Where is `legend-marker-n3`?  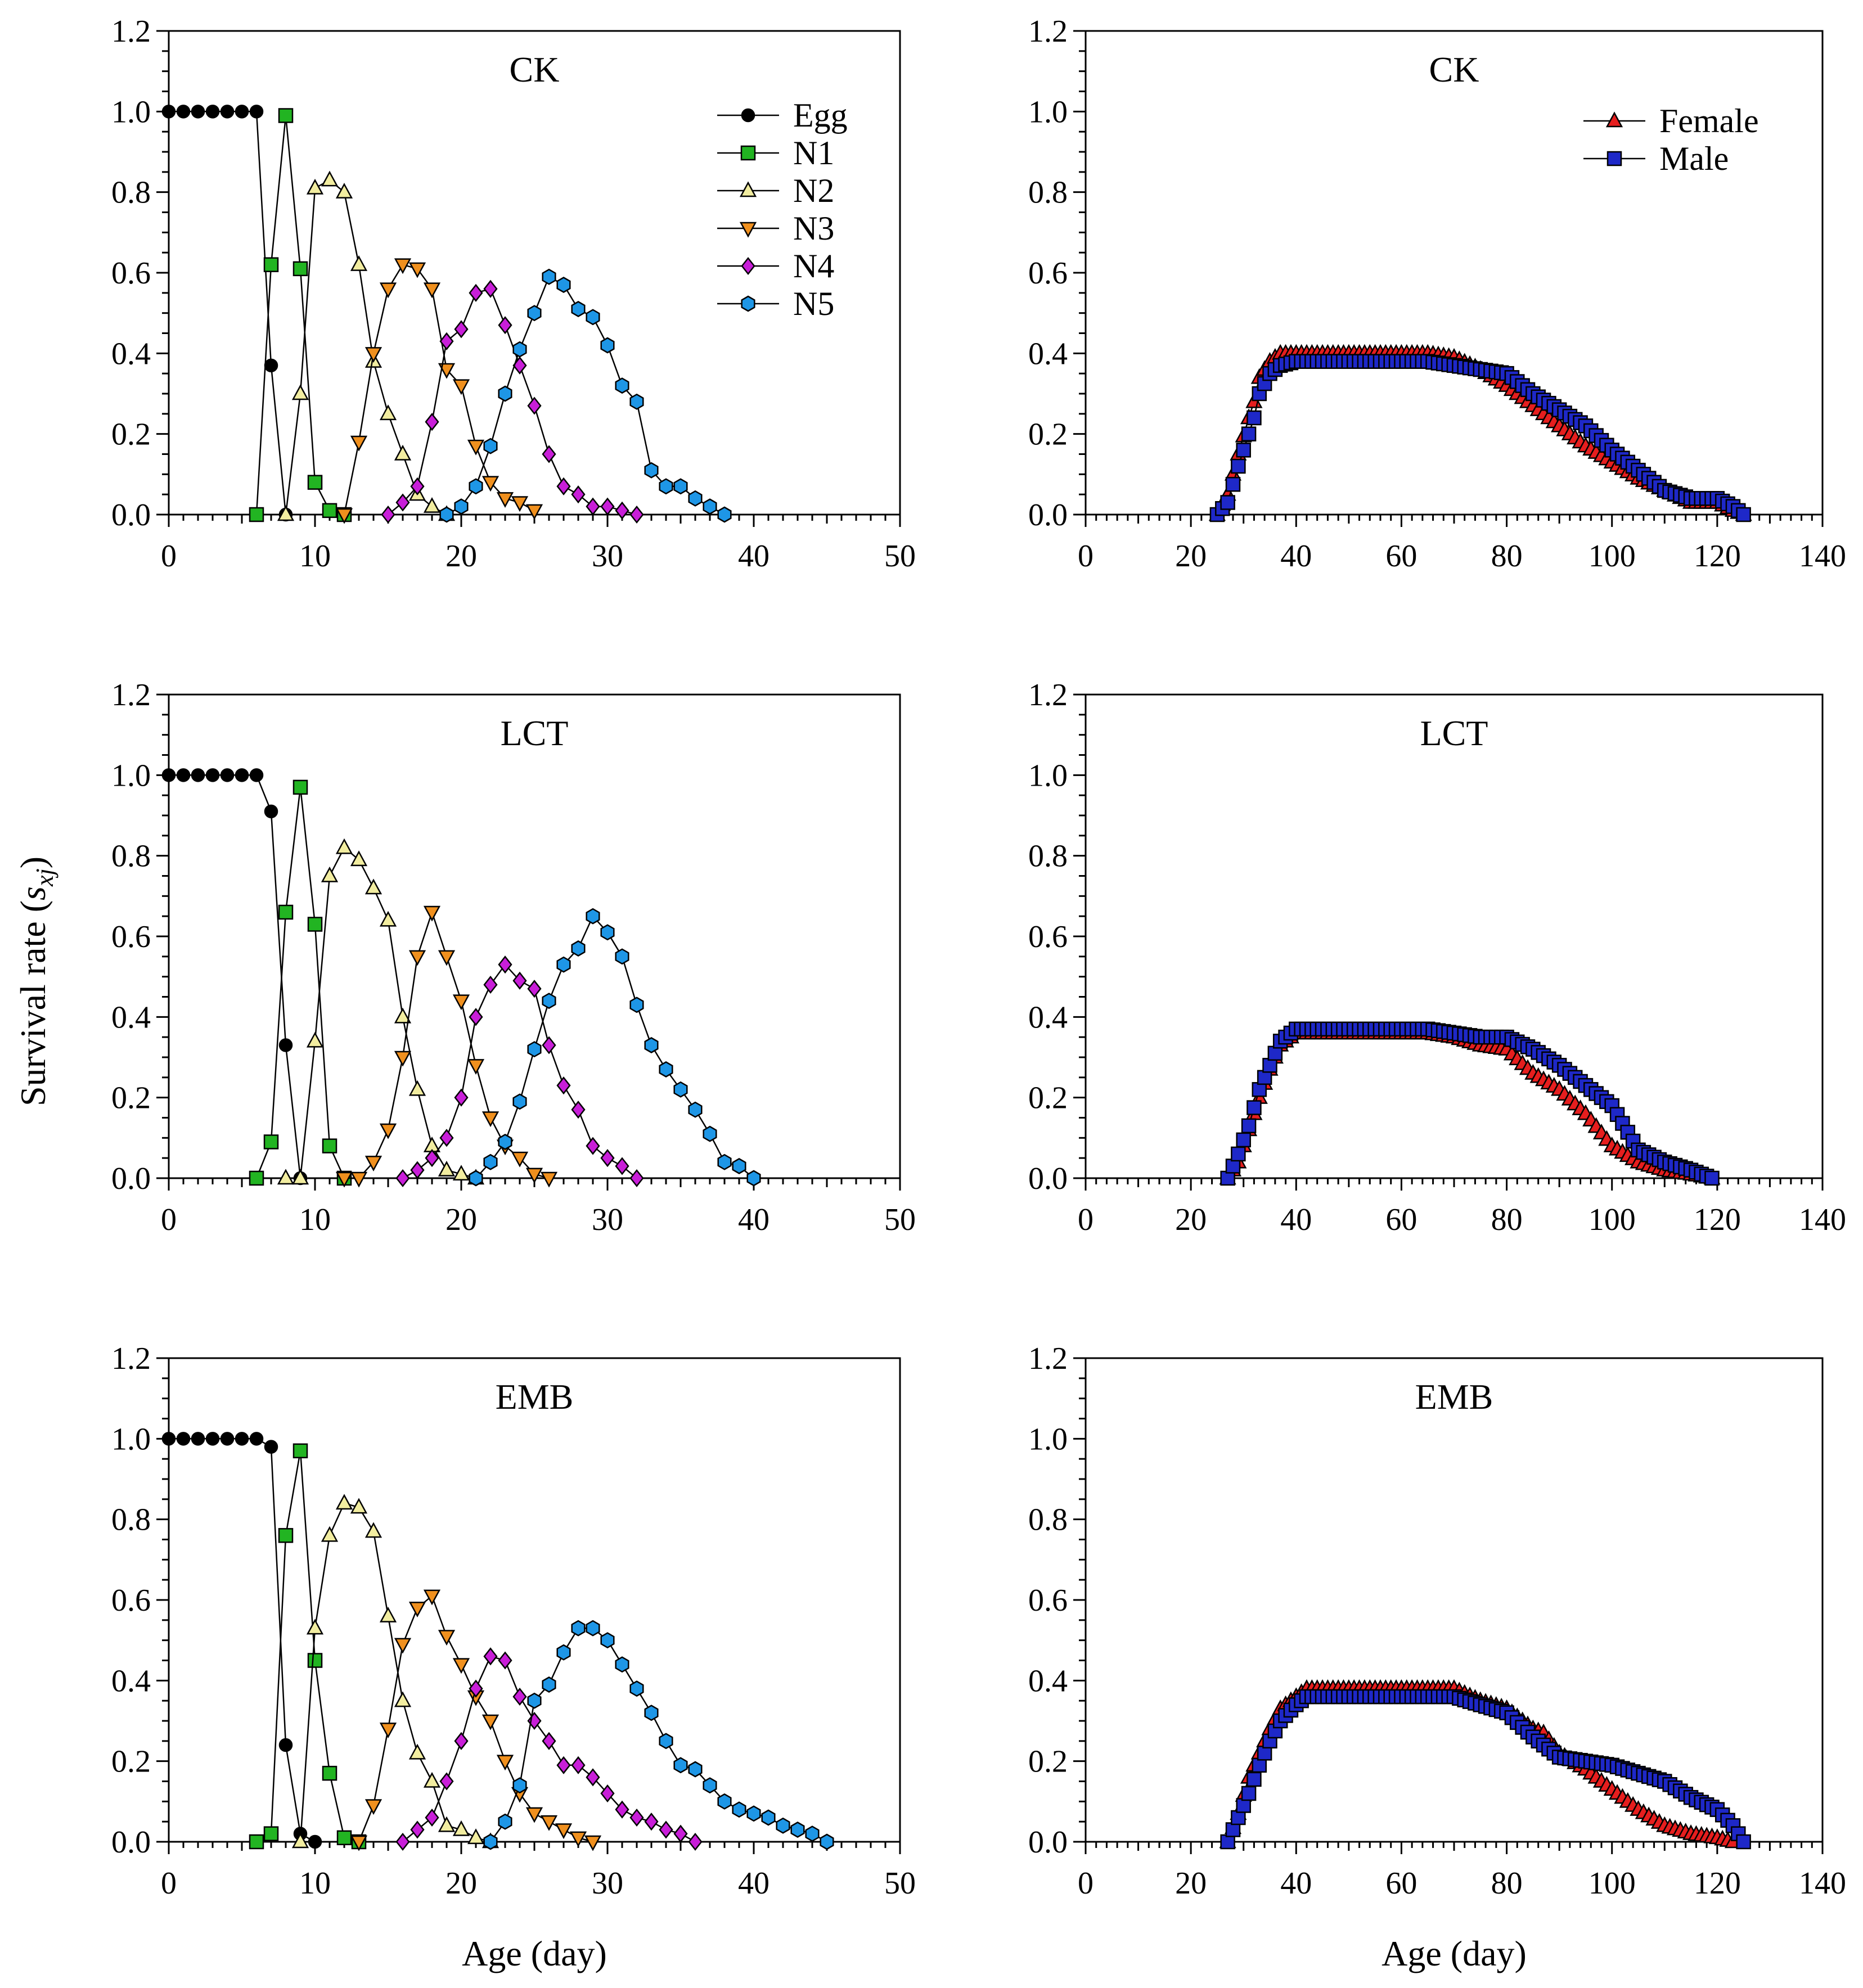
legend-marker-n3 is located at coordinates (748, 230).